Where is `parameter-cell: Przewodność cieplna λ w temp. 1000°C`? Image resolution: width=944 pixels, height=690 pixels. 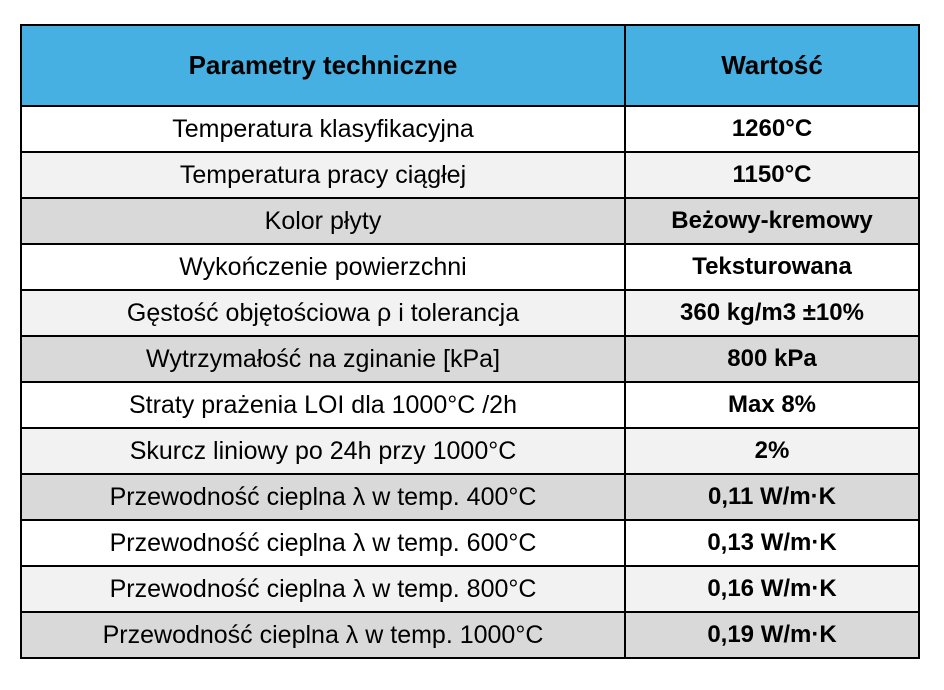
parameter-cell: Przewodność cieplna λ w temp. 1000°C is located at coordinates (323, 635).